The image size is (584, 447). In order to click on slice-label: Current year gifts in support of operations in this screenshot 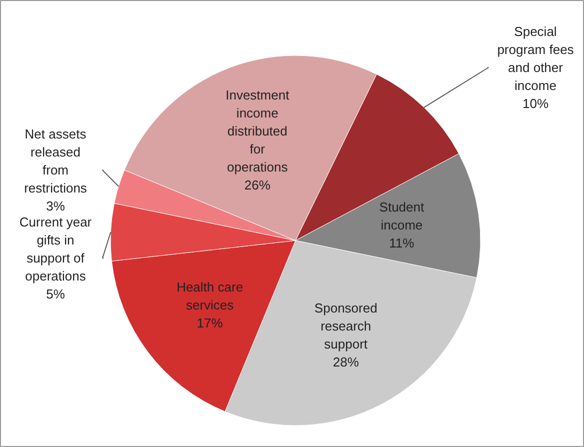, I will do `click(55, 249)`.